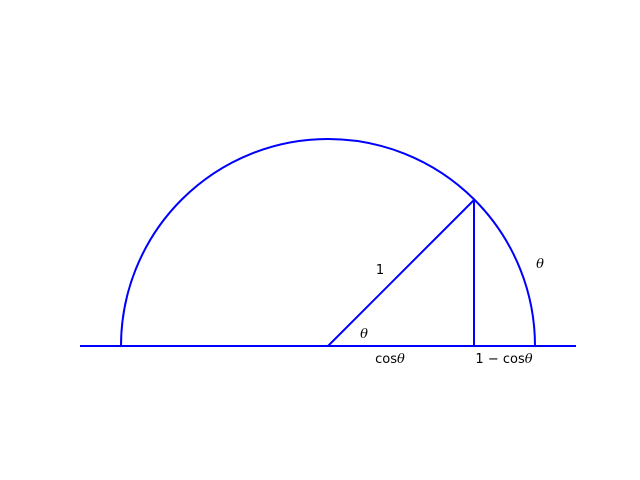 This screenshot has height=480, width=640. I want to click on cos-theta-label: cosθ, so click(390, 359).